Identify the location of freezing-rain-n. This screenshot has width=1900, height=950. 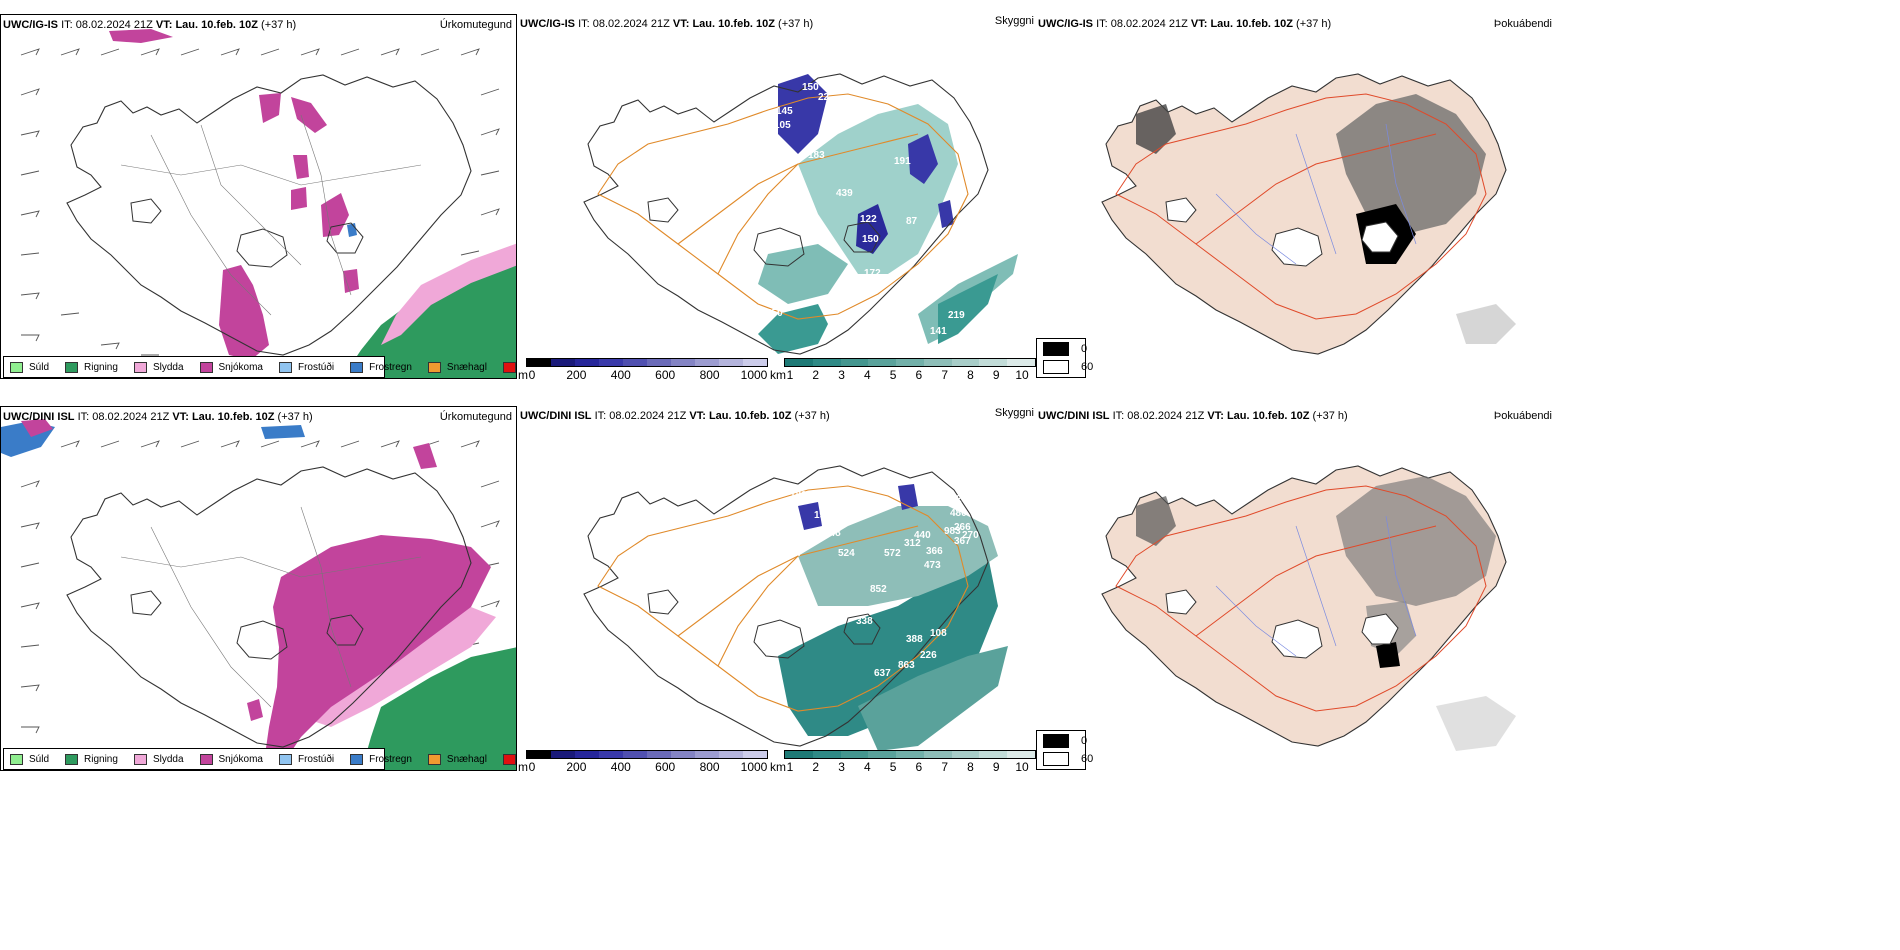
(283, 432).